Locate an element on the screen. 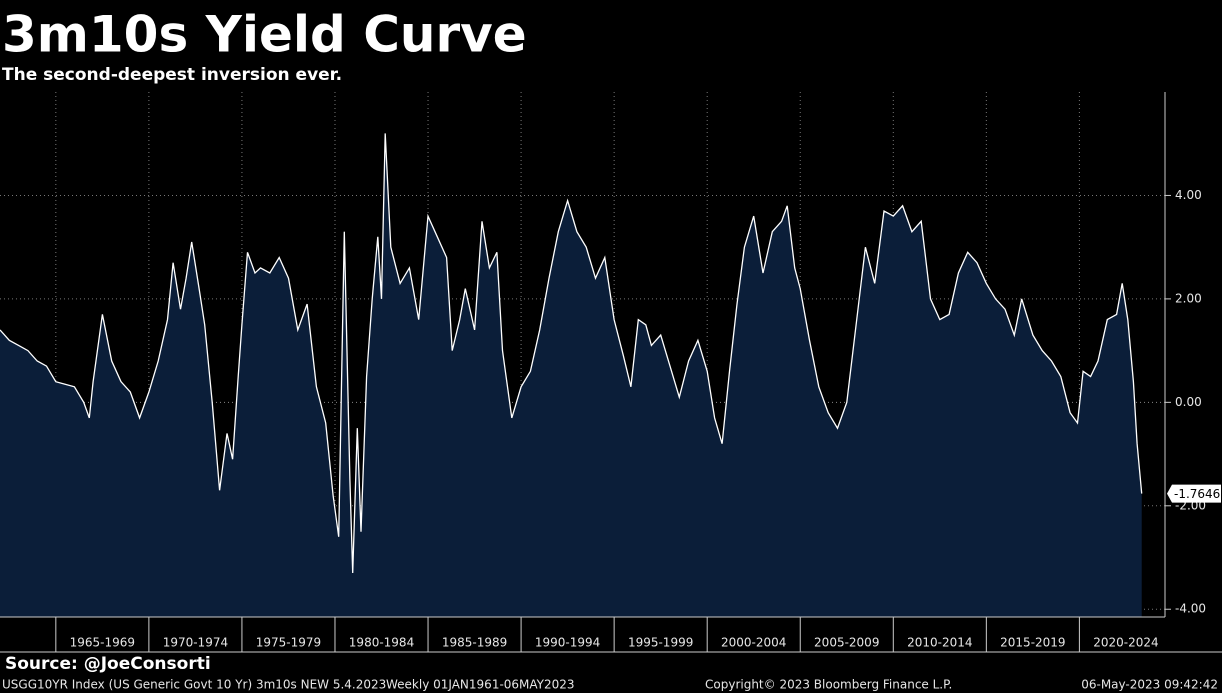  chart-subtitle: The second-deepest inversion ever. is located at coordinates (172, 75).